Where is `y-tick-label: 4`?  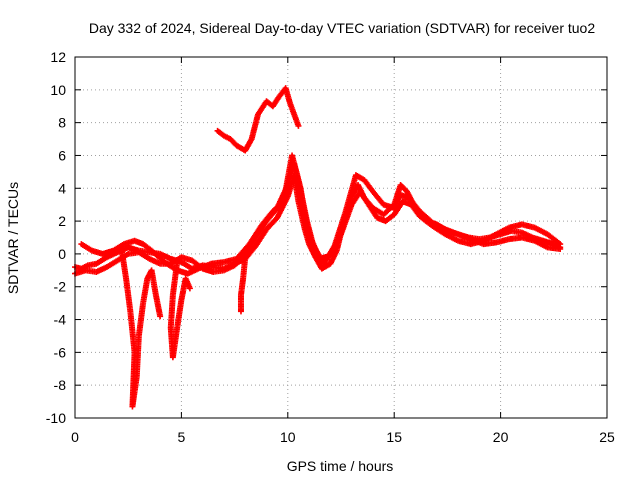
y-tick-label: 4 is located at coordinates (62, 188).